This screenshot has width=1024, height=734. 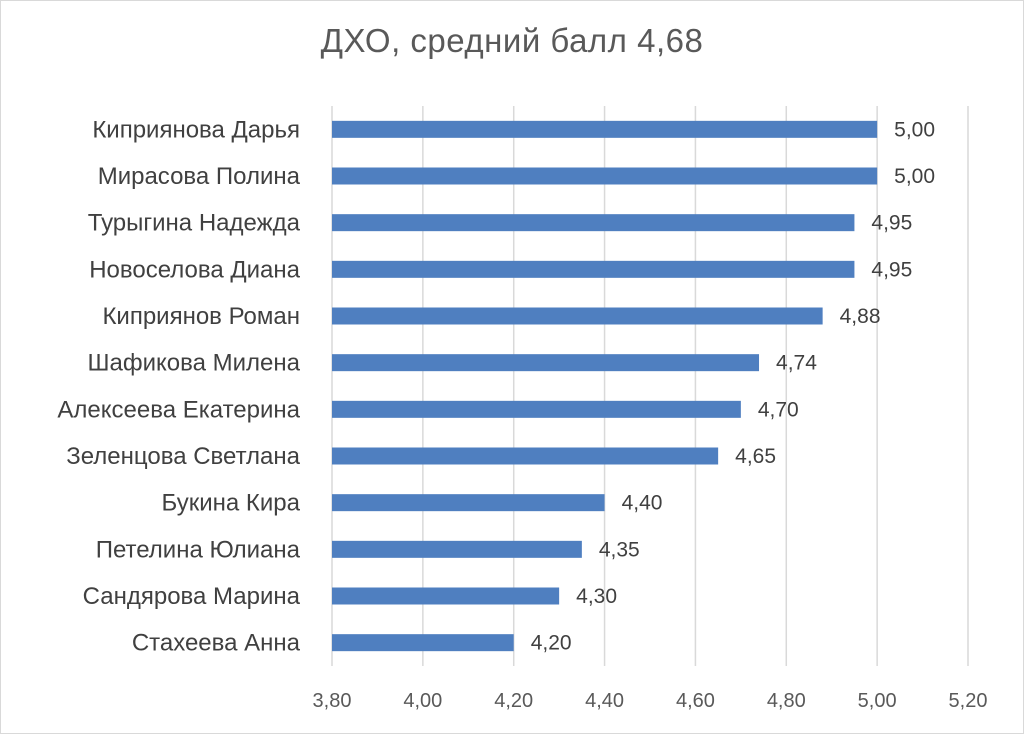 What do you see at coordinates (796, 363) in the screenshot?
I see `data-label: 4,74` at bounding box center [796, 363].